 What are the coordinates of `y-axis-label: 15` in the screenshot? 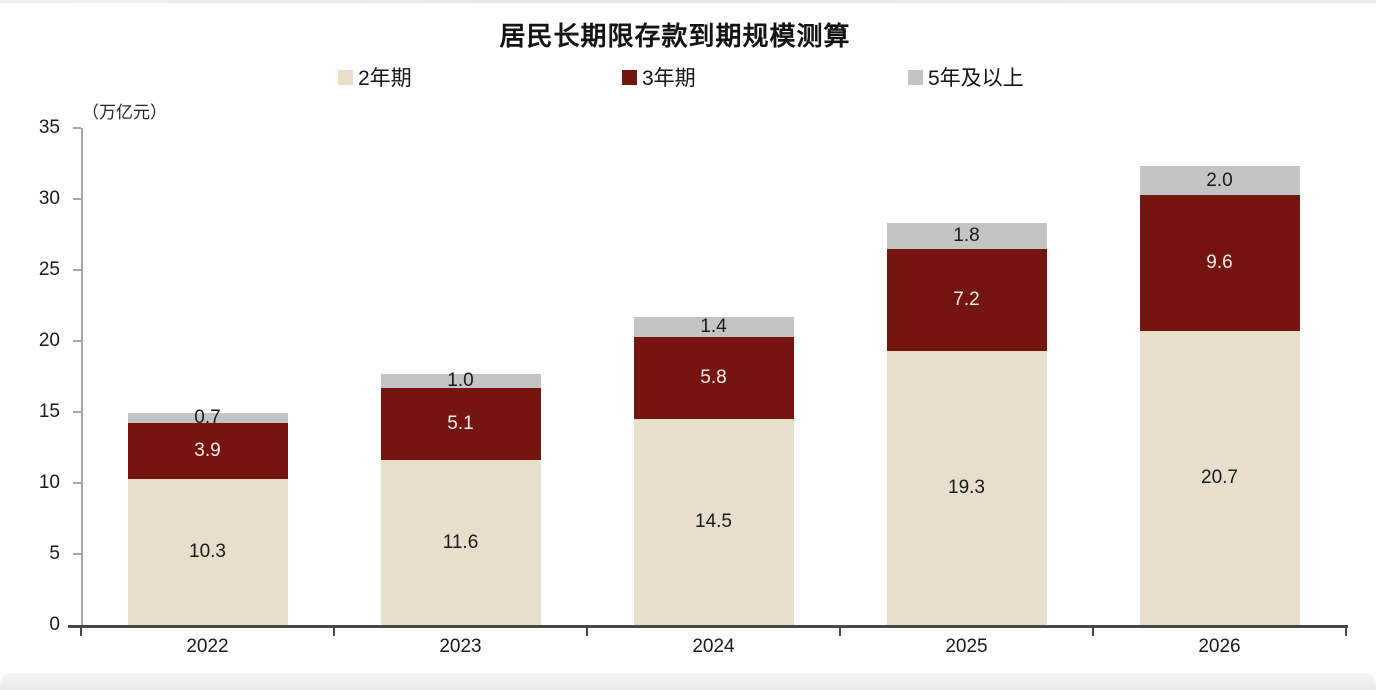 It's located at (49, 411).